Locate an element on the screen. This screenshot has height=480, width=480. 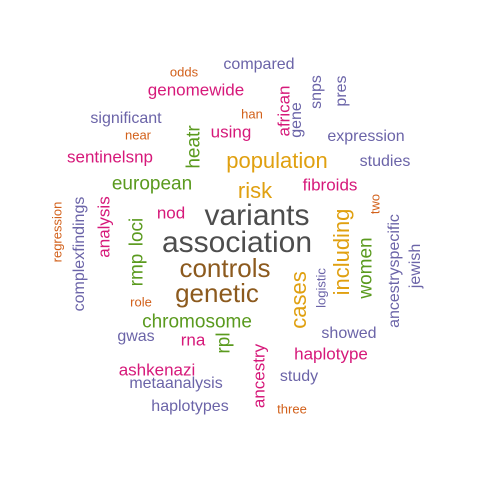
word-regression: regression is located at coordinates (57, 232).